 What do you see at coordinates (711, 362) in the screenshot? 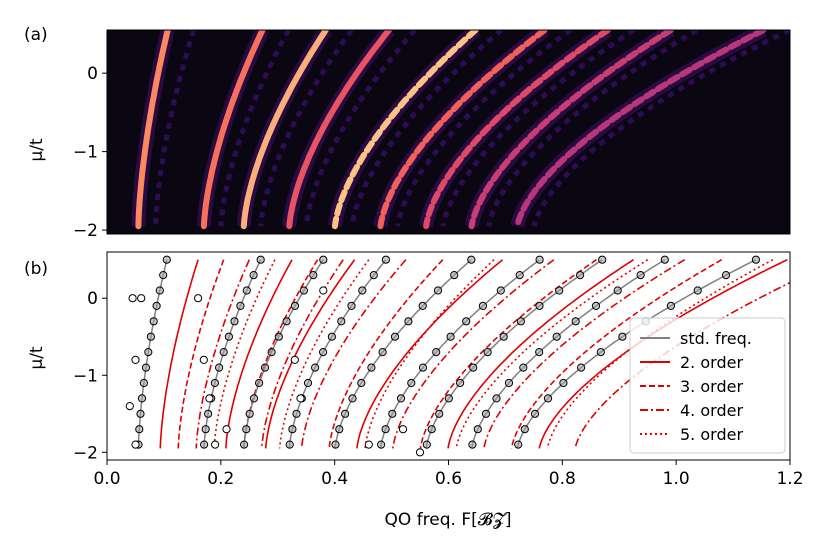
I see `legend-label-order2: 2. order` at bounding box center [711, 362].